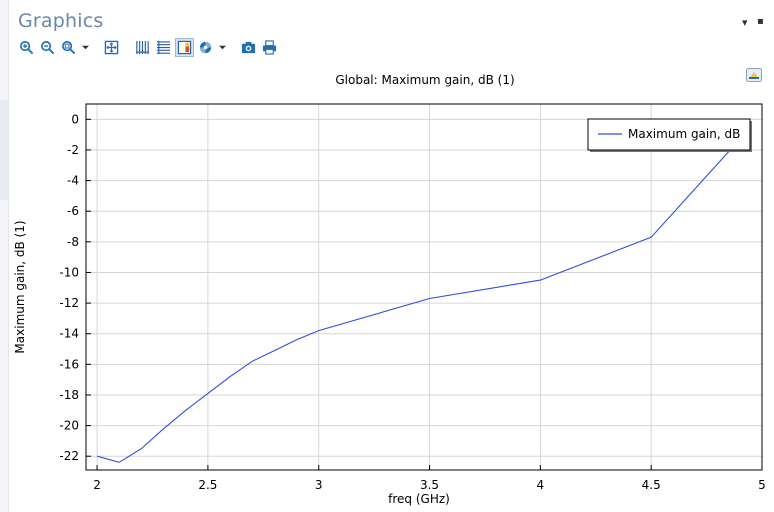 The height and width of the screenshot is (512, 774). I want to click on x-tick-label: 5, so click(762, 485).